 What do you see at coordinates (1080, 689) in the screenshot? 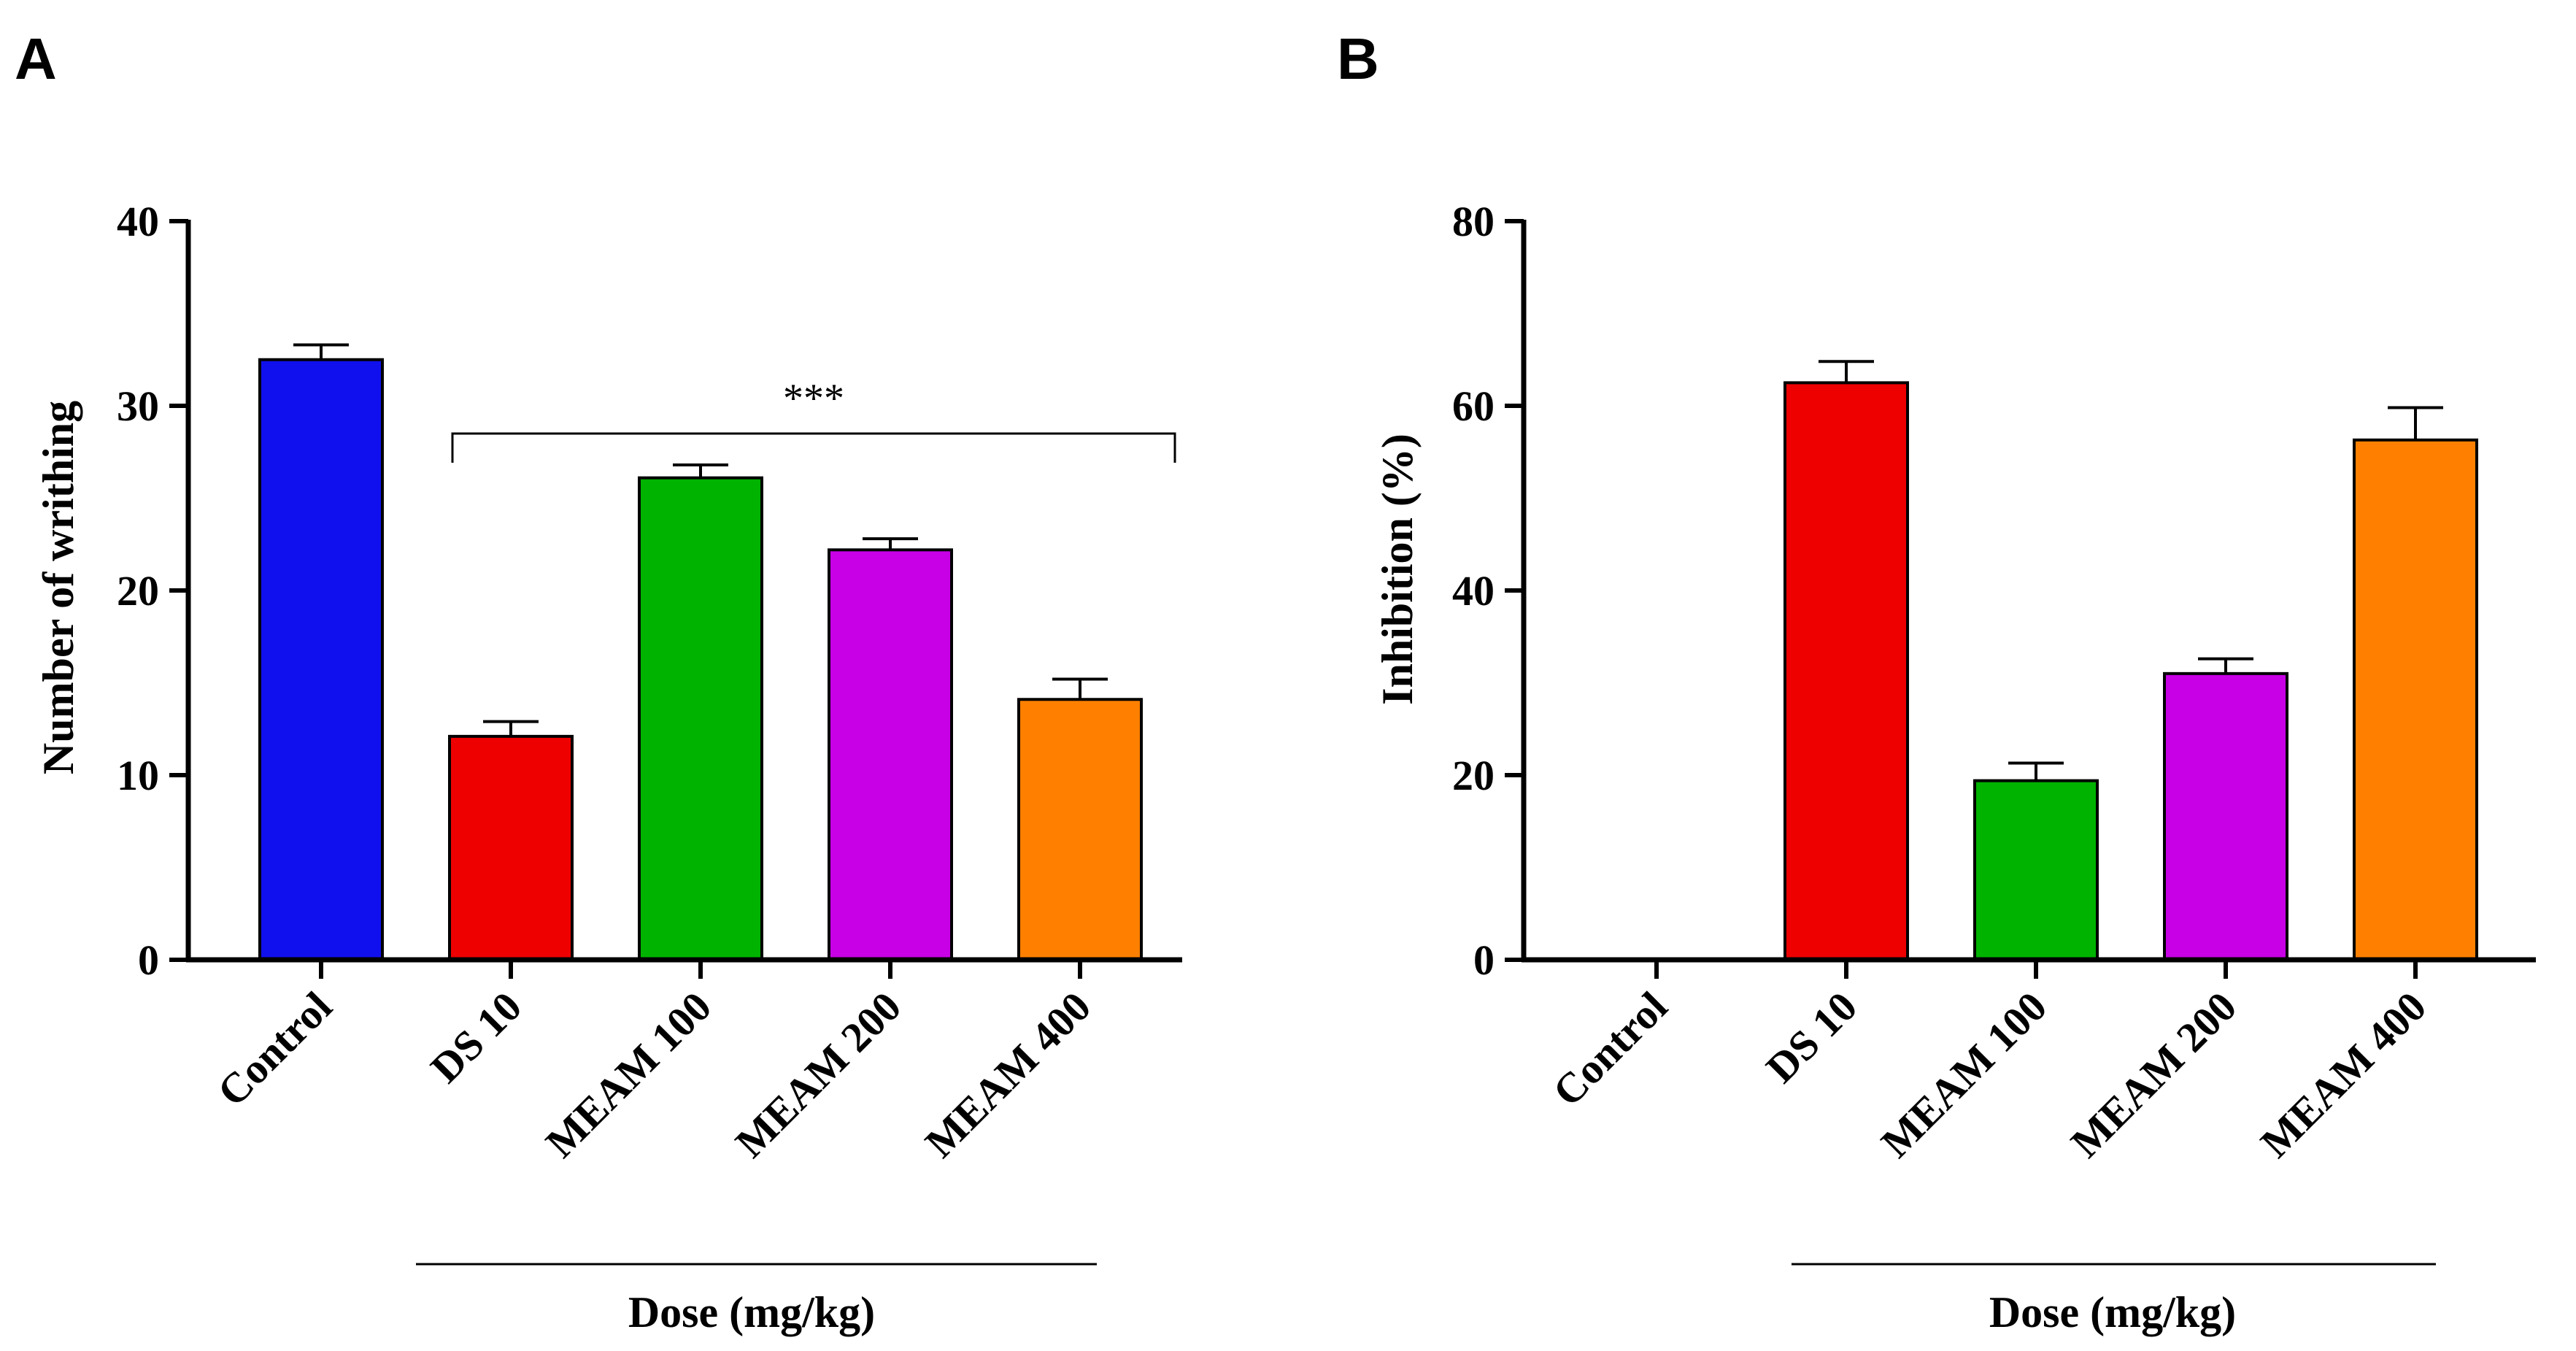
I see `error-bar-meam-400-a` at bounding box center [1080, 689].